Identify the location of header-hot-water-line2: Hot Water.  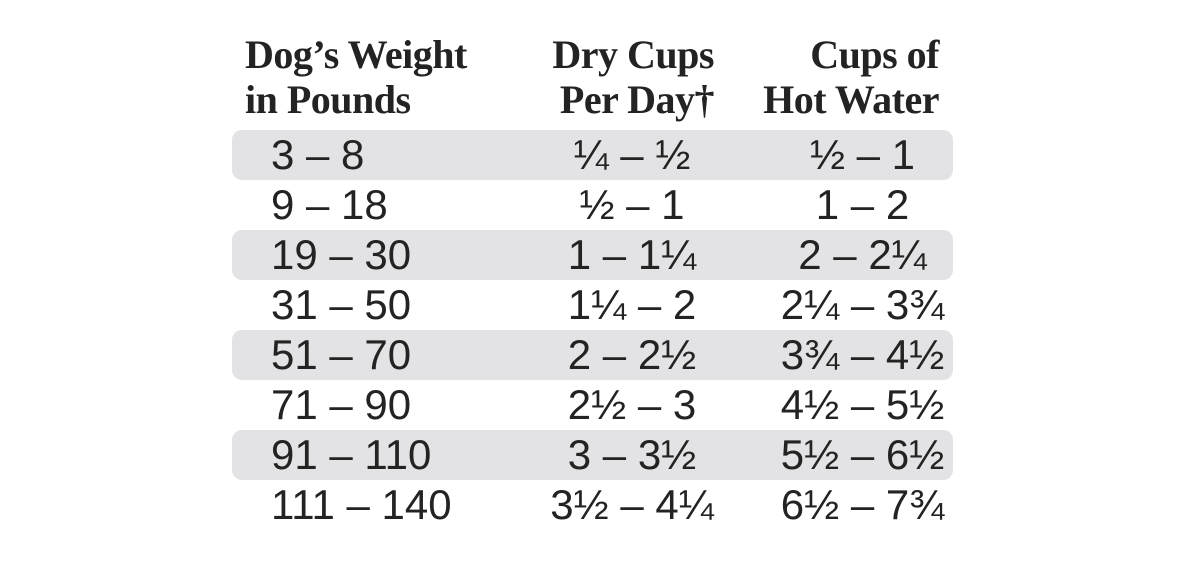
(851, 99).